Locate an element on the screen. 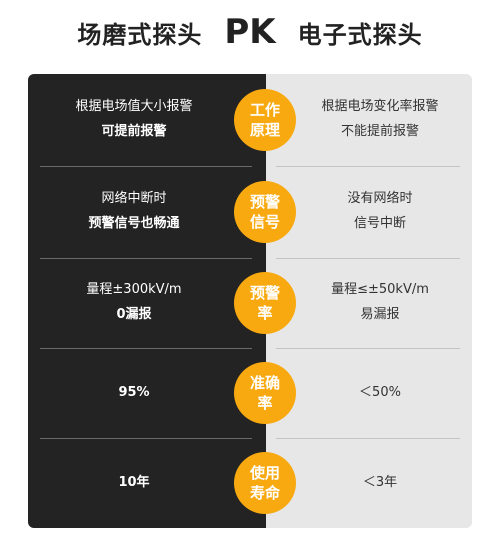 This screenshot has height=544, width=500. row-4-badge-line-1: 准确 is located at coordinates (264, 382).